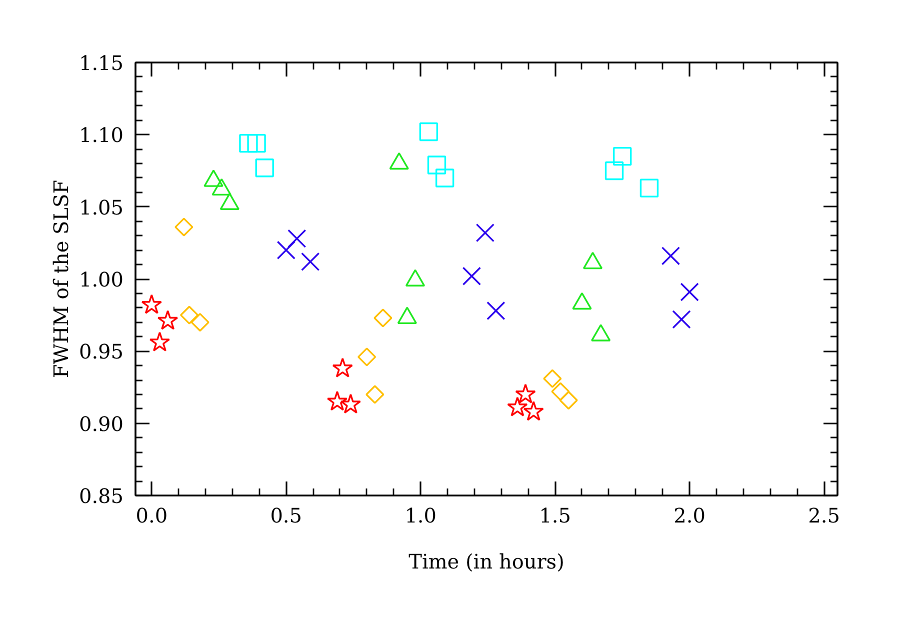 This screenshot has height=631, width=900. What do you see at coordinates (101, 352) in the screenshot?
I see `y-tick-label: 0.95` at bounding box center [101, 352].